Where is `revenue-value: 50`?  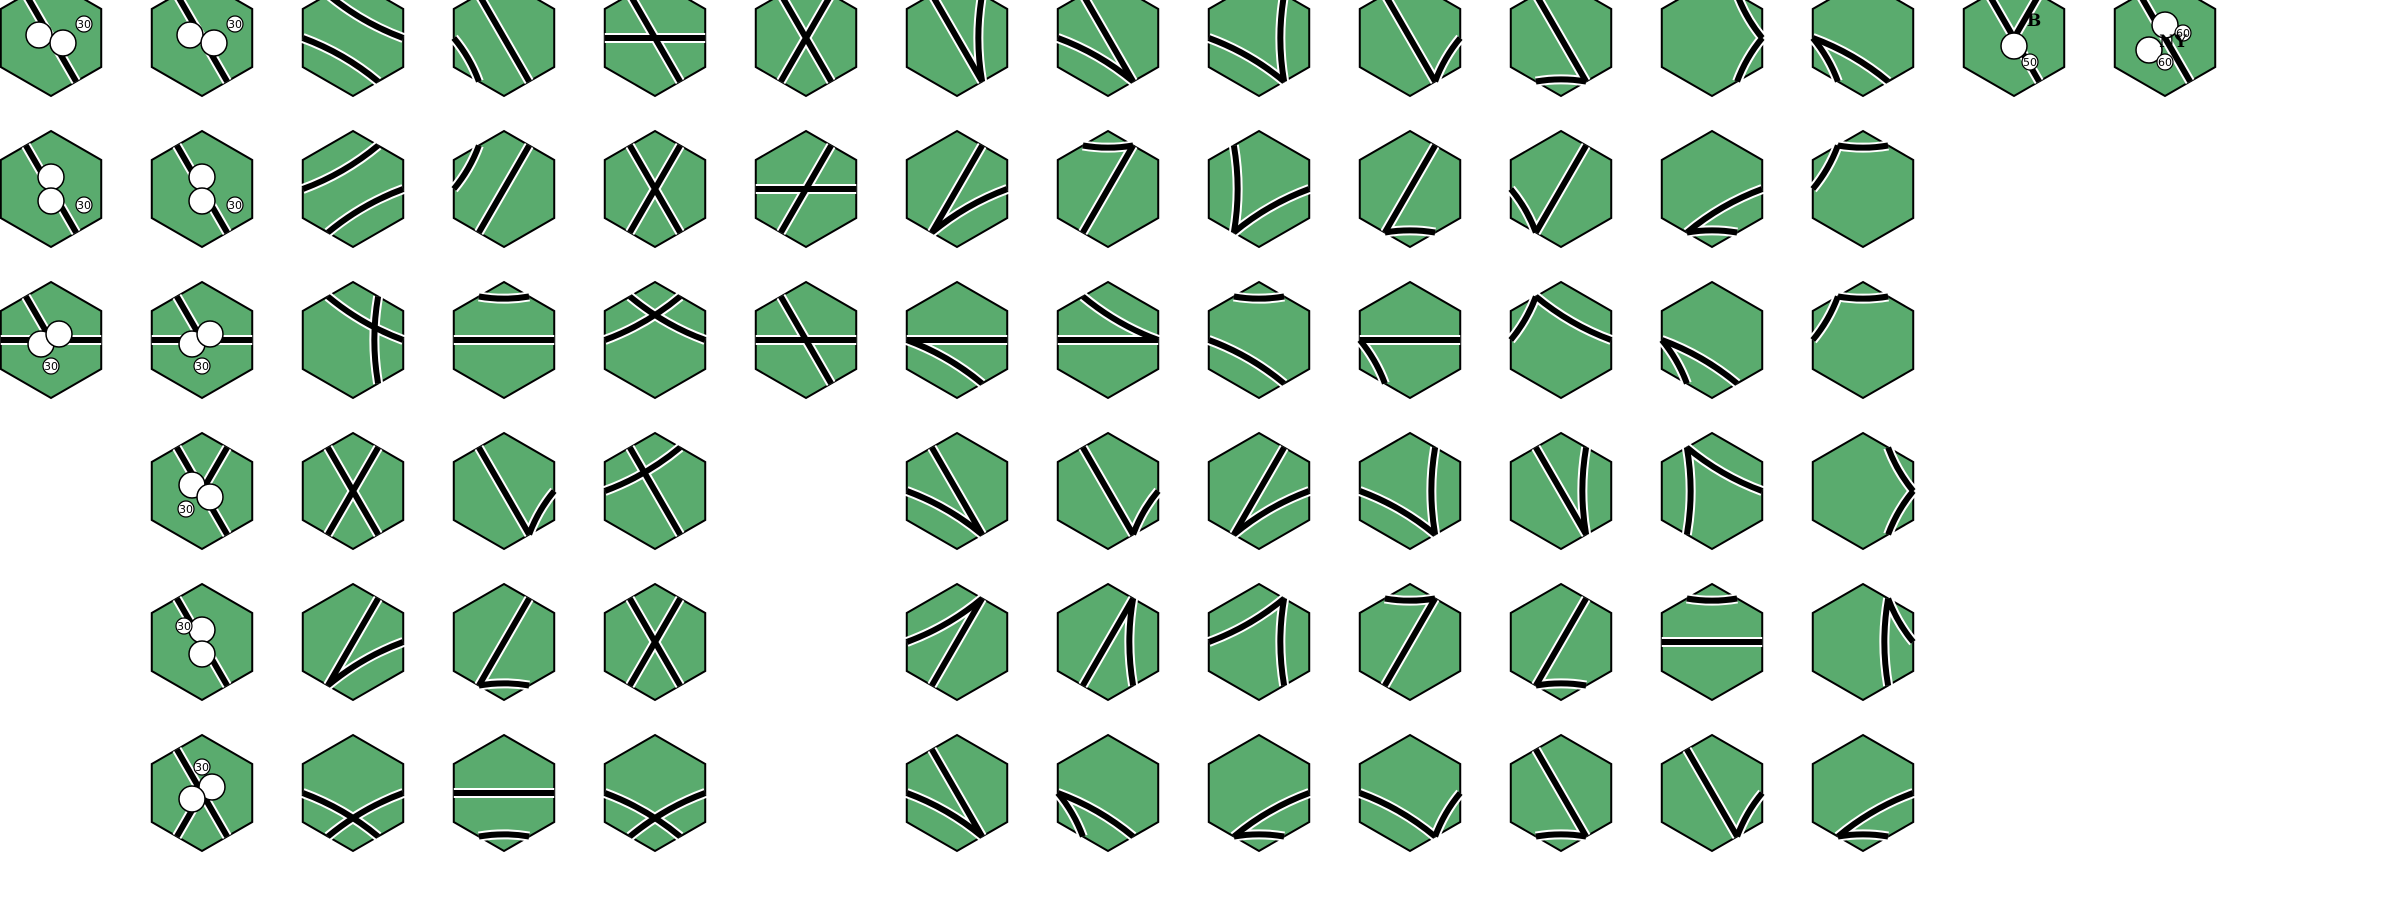 revenue-value: 50 is located at coordinates (2030, 62).